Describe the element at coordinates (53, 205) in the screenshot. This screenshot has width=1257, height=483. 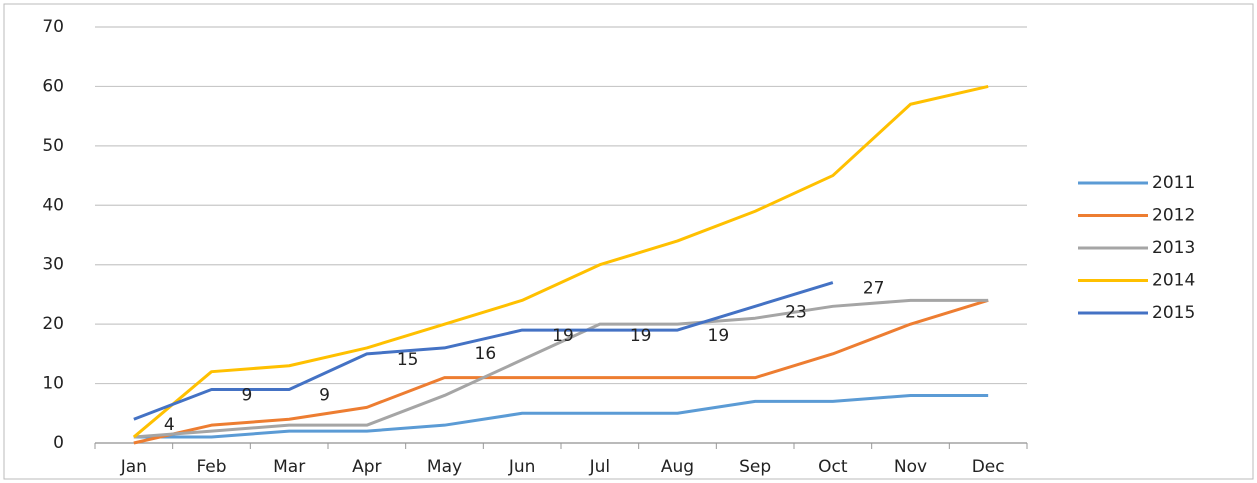
I see `y-tick-label: 40` at that location.